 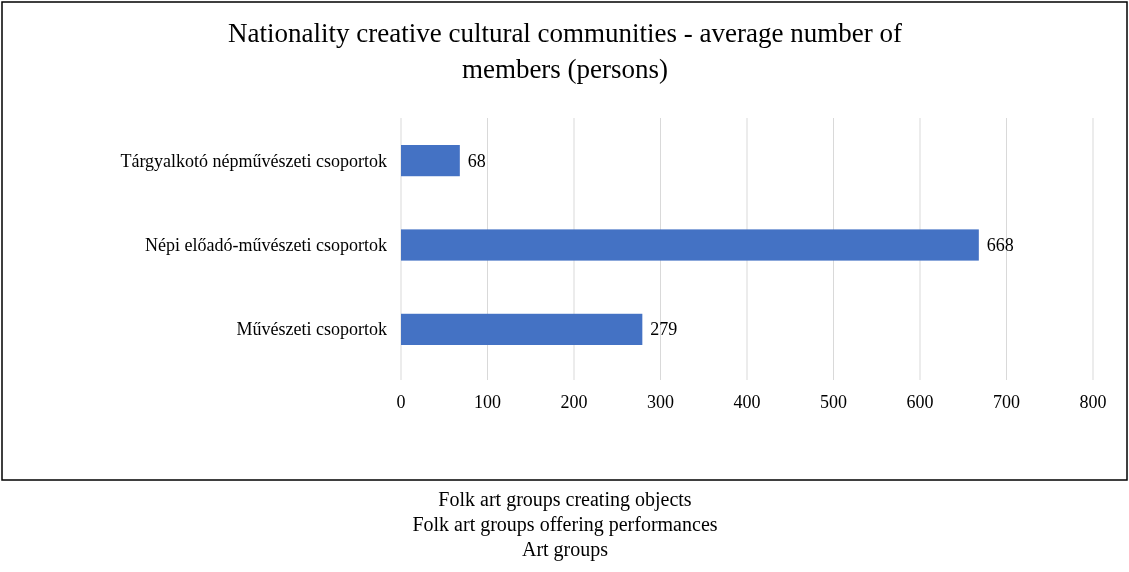 I want to click on data-label: 279, so click(x=664, y=329).